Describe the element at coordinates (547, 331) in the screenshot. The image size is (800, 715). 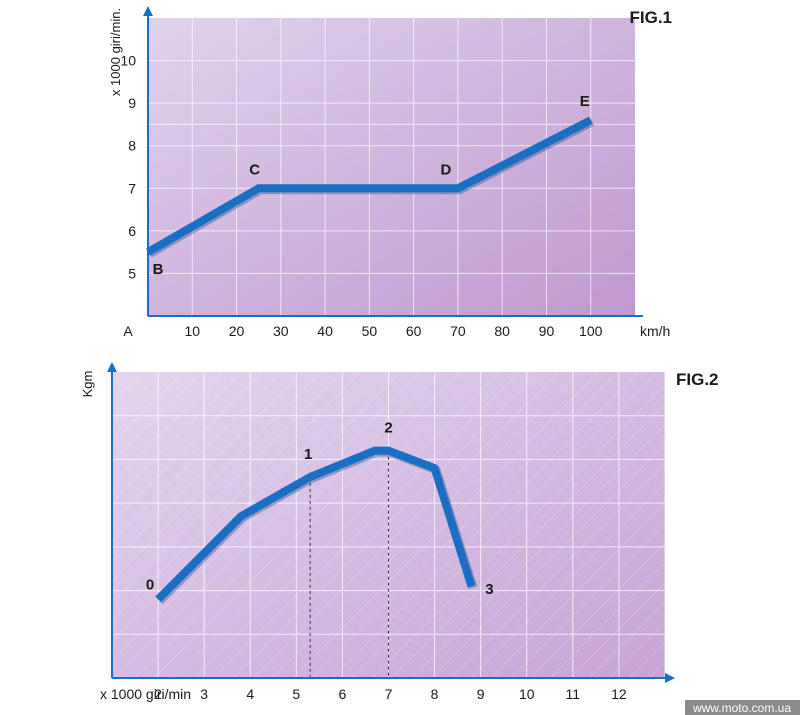
I see `fig1-x-tick: 90` at that location.